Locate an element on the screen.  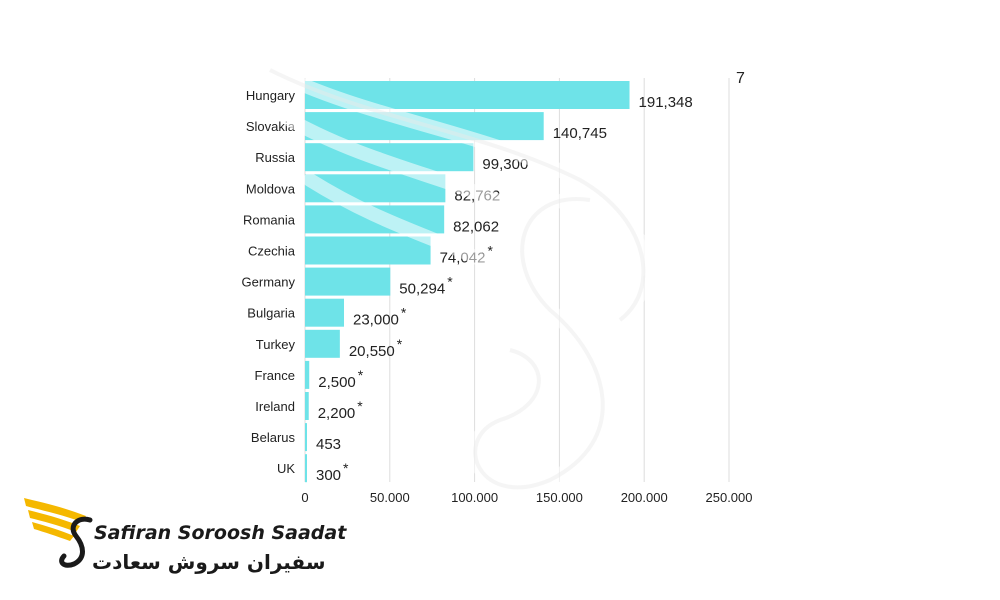
category-label: Russia is located at coordinates (275, 157).